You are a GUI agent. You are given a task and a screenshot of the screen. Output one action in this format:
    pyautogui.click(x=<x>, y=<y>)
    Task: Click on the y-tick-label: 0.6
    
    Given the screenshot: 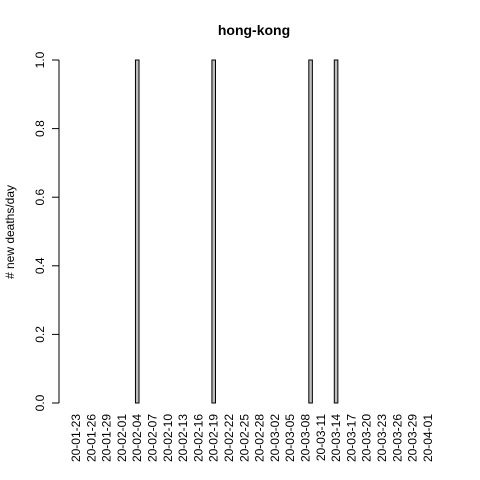 What is the action you would take?
    pyautogui.click(x=40, y=197)
    